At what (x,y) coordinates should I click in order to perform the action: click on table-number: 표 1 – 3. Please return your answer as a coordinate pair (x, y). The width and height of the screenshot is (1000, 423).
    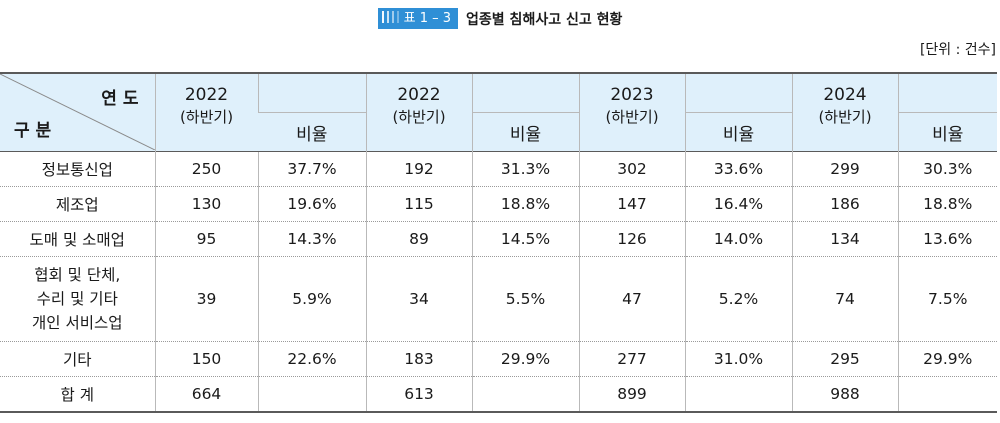
    Looking at the image, I should click on (427, 18).